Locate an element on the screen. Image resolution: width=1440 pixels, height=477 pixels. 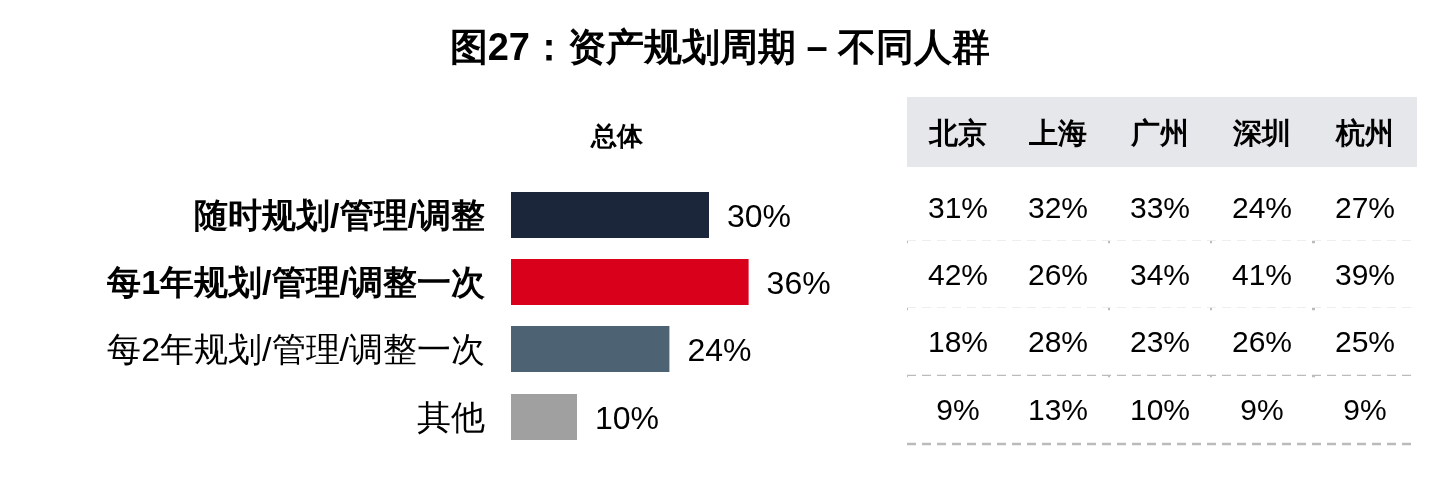
x-tick-label: 深圳 is located at coordinates (1261, 133).